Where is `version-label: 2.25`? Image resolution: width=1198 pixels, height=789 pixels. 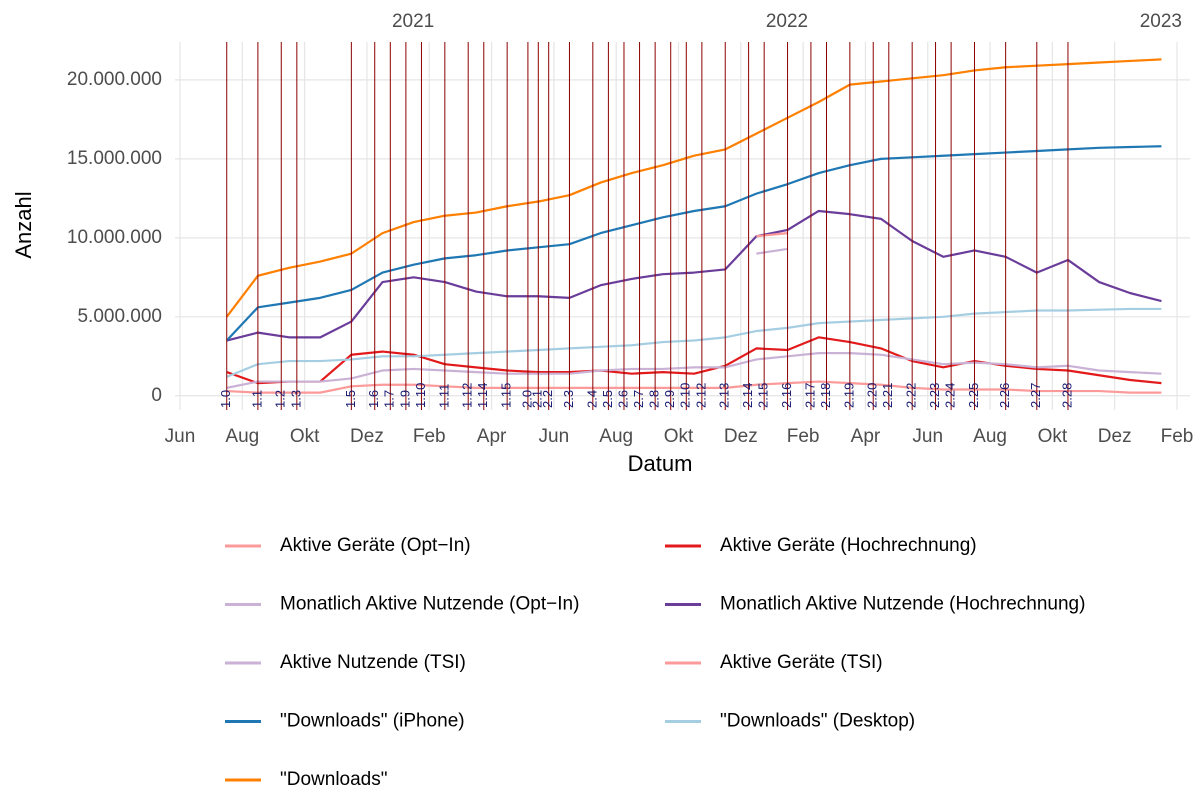 version-label: 2.25 is located at coordinates (973, 395).